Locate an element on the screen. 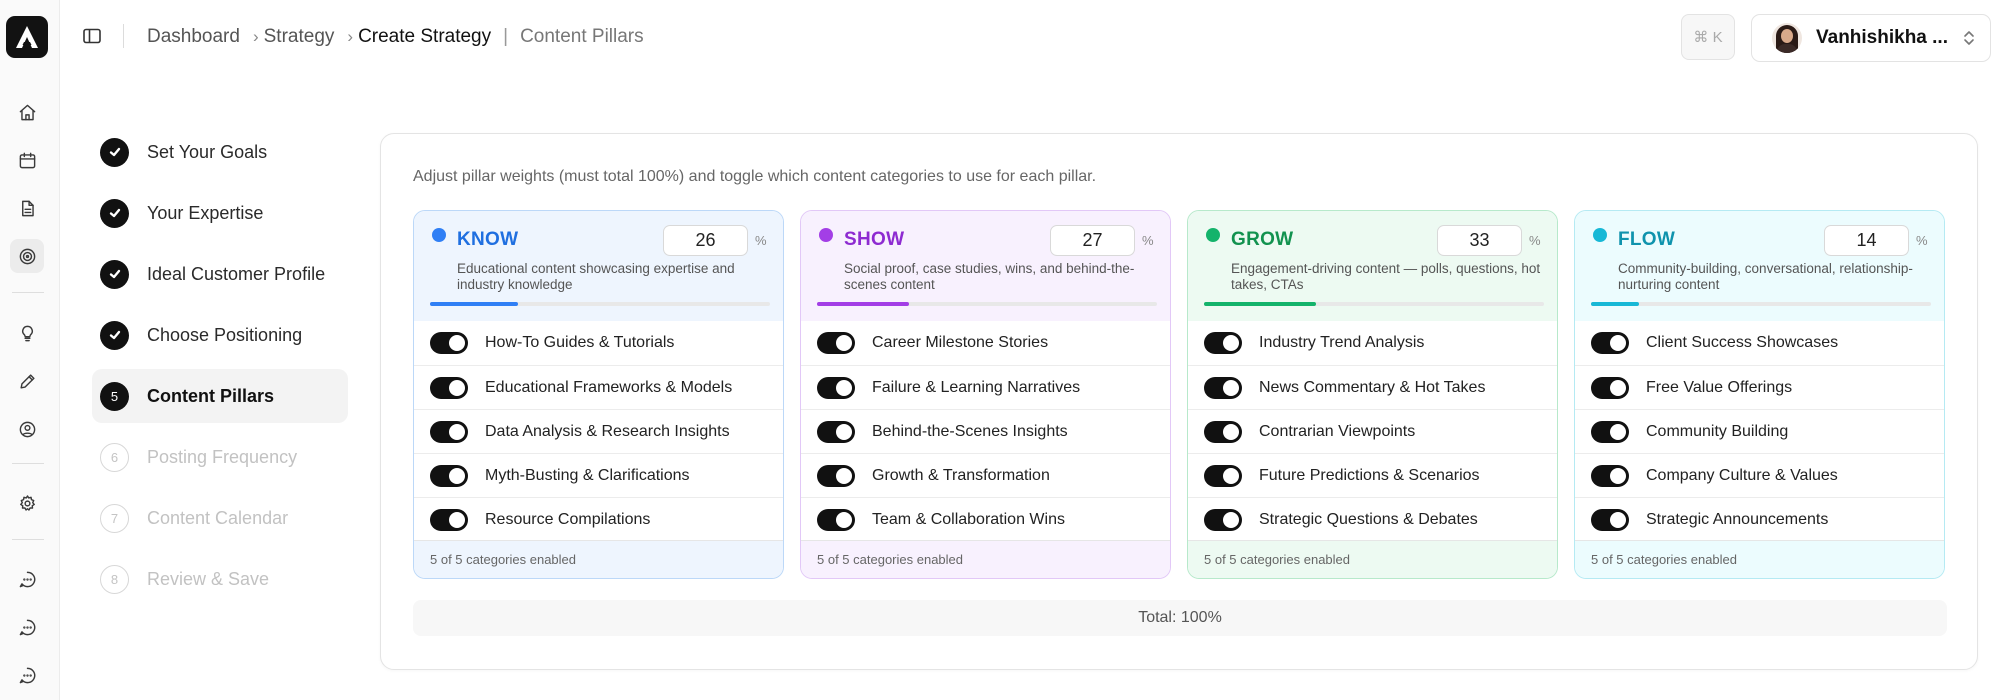  category-row: Client Success Showcases is located at coordinates (1759, 343).